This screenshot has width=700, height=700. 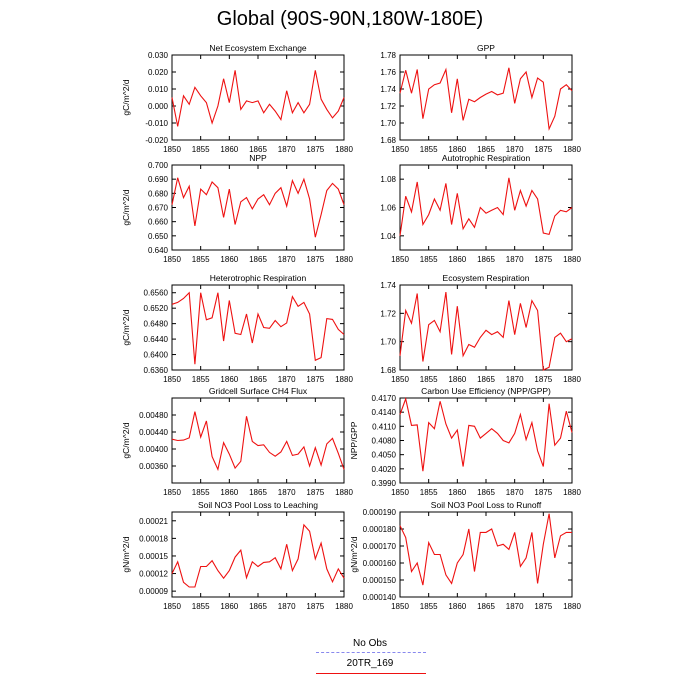 What do you see at coordinates (543, 149) in the screenshot?
I see `panel-2-xtick-label: 1875` at bounding box center [543, 149].